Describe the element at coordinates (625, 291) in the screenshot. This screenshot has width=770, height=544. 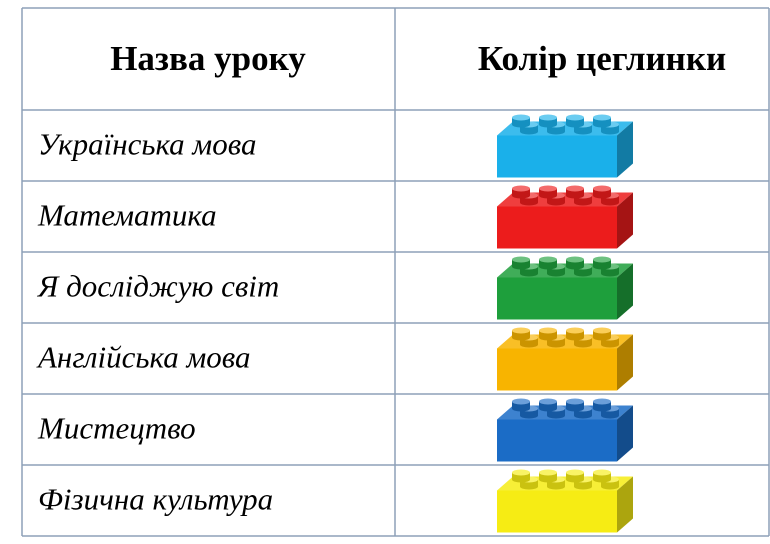
I see `brick-side` at that location.